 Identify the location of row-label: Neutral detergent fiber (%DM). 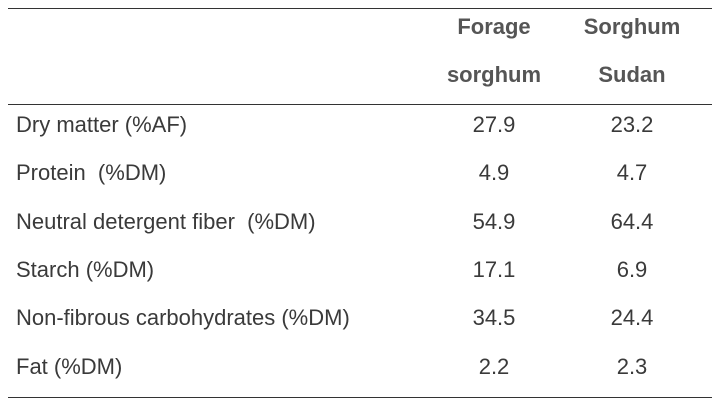
(166, 221).